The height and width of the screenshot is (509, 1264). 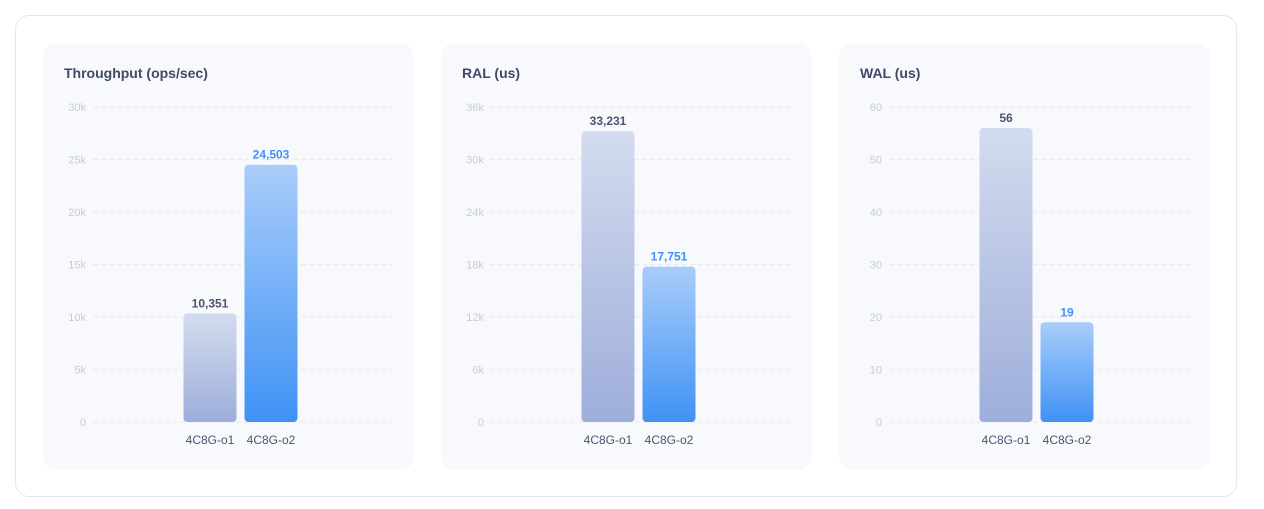 I want to click on data-label: 24,503, so click(x=271, y=155).